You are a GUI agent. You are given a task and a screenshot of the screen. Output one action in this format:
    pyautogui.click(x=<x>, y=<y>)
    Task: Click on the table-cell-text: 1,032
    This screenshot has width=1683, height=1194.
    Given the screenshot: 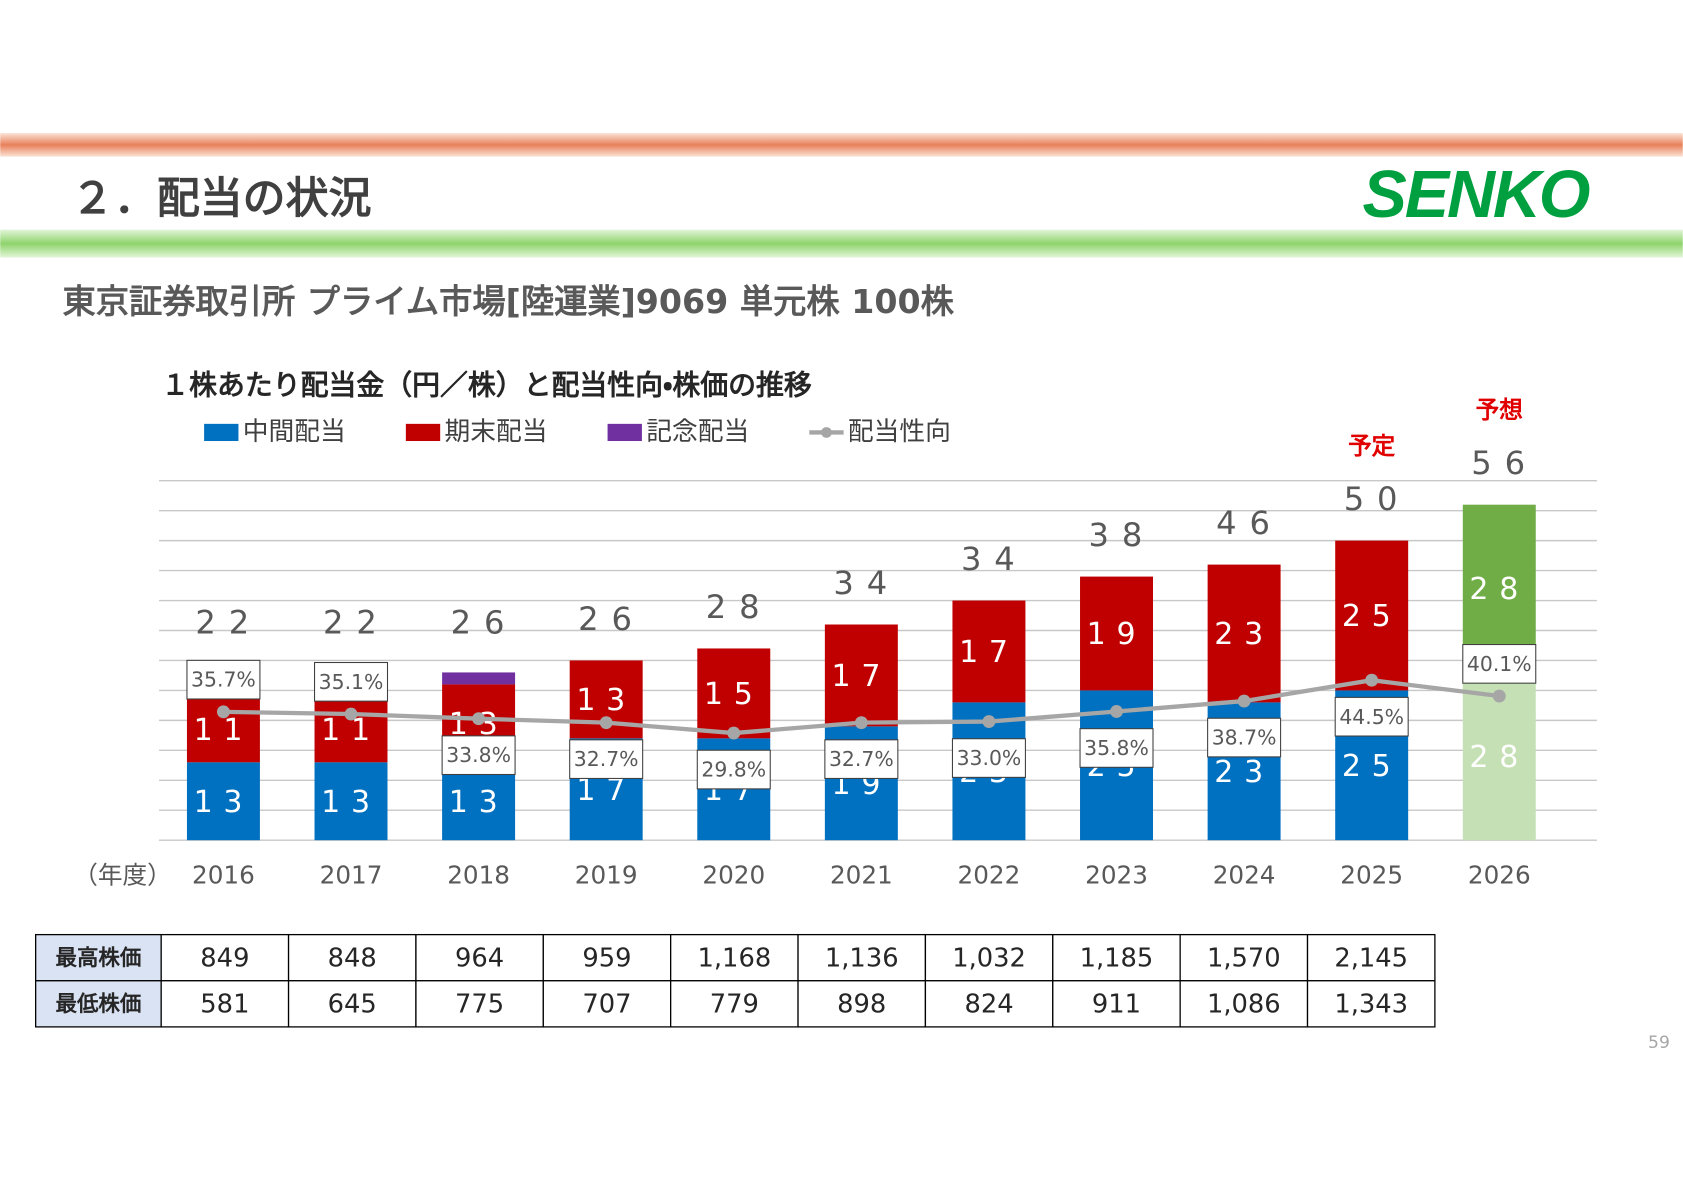 What is the action you would take?
    pyautogui.click(x=989, y=958)
    